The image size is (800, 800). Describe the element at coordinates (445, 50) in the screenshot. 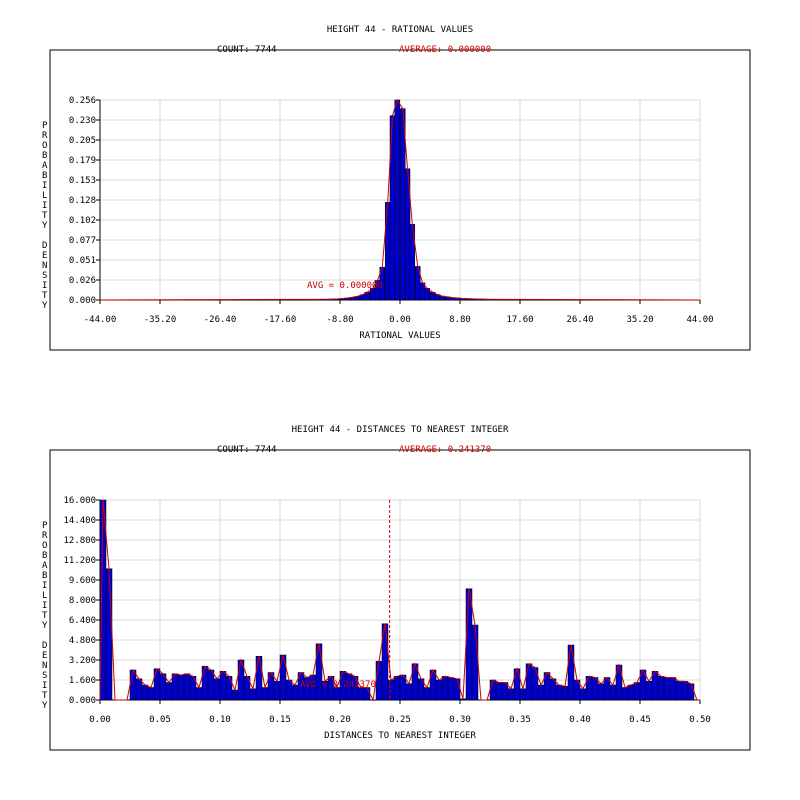

I see `average-label: AVERAGE: 0.000000` at that location.